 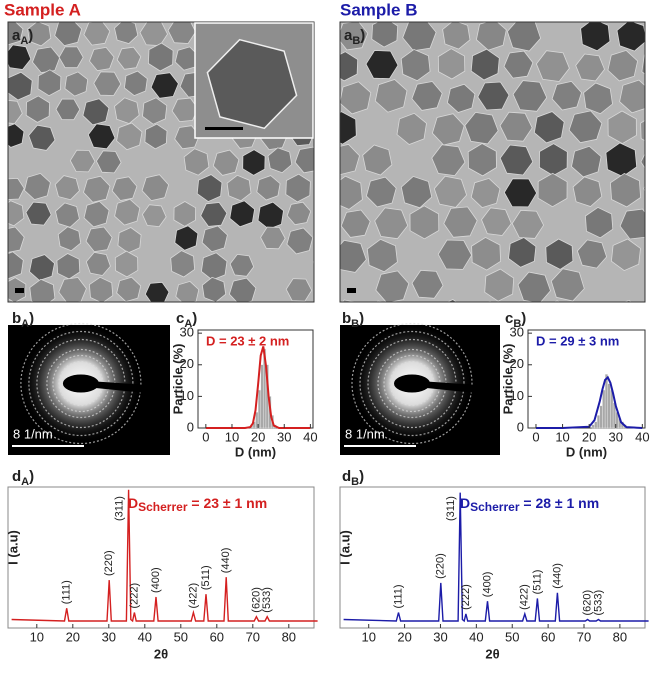 What do you see at coordinates (496, 557) in the screenshot?
I see `xrd-line` at bounding box center [496, 557].